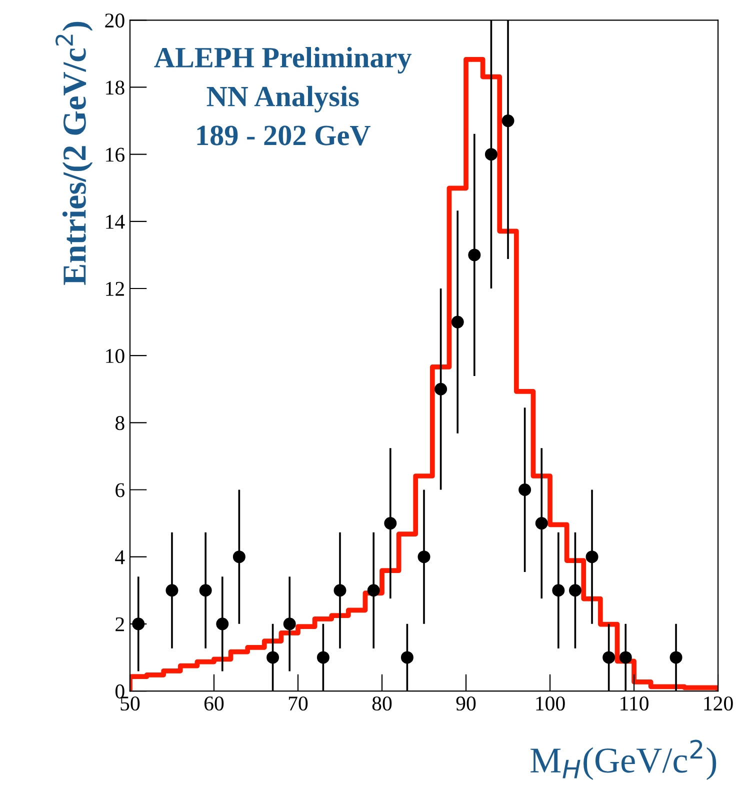 Image resolution: width=741 pixels, height=793 pixels. Describe the element at coordinates (623, 760) in the screenshot. I see `x-axis-title: M$_{H}$(GeV/c$^{2}$)` at that location.